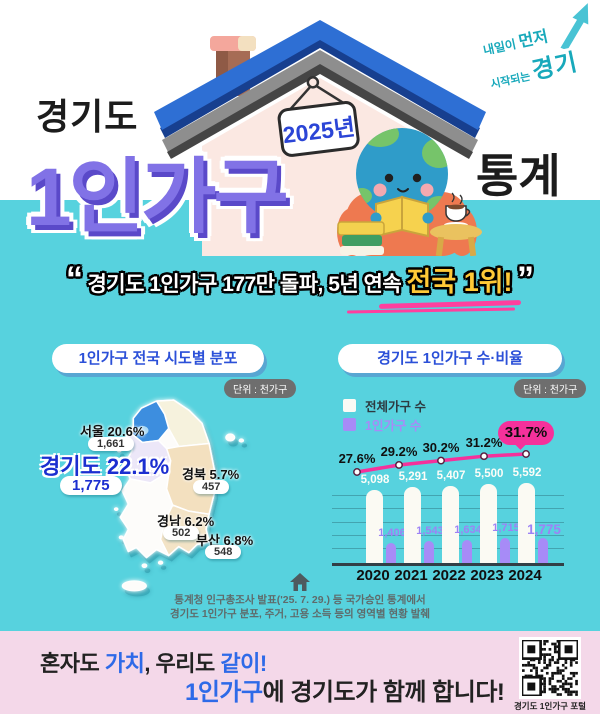  What do you see at coordinates (138, 466) in the screenshot?
I see `gyeonggi-pct: 22.1%` at bounding box center [138, 466].